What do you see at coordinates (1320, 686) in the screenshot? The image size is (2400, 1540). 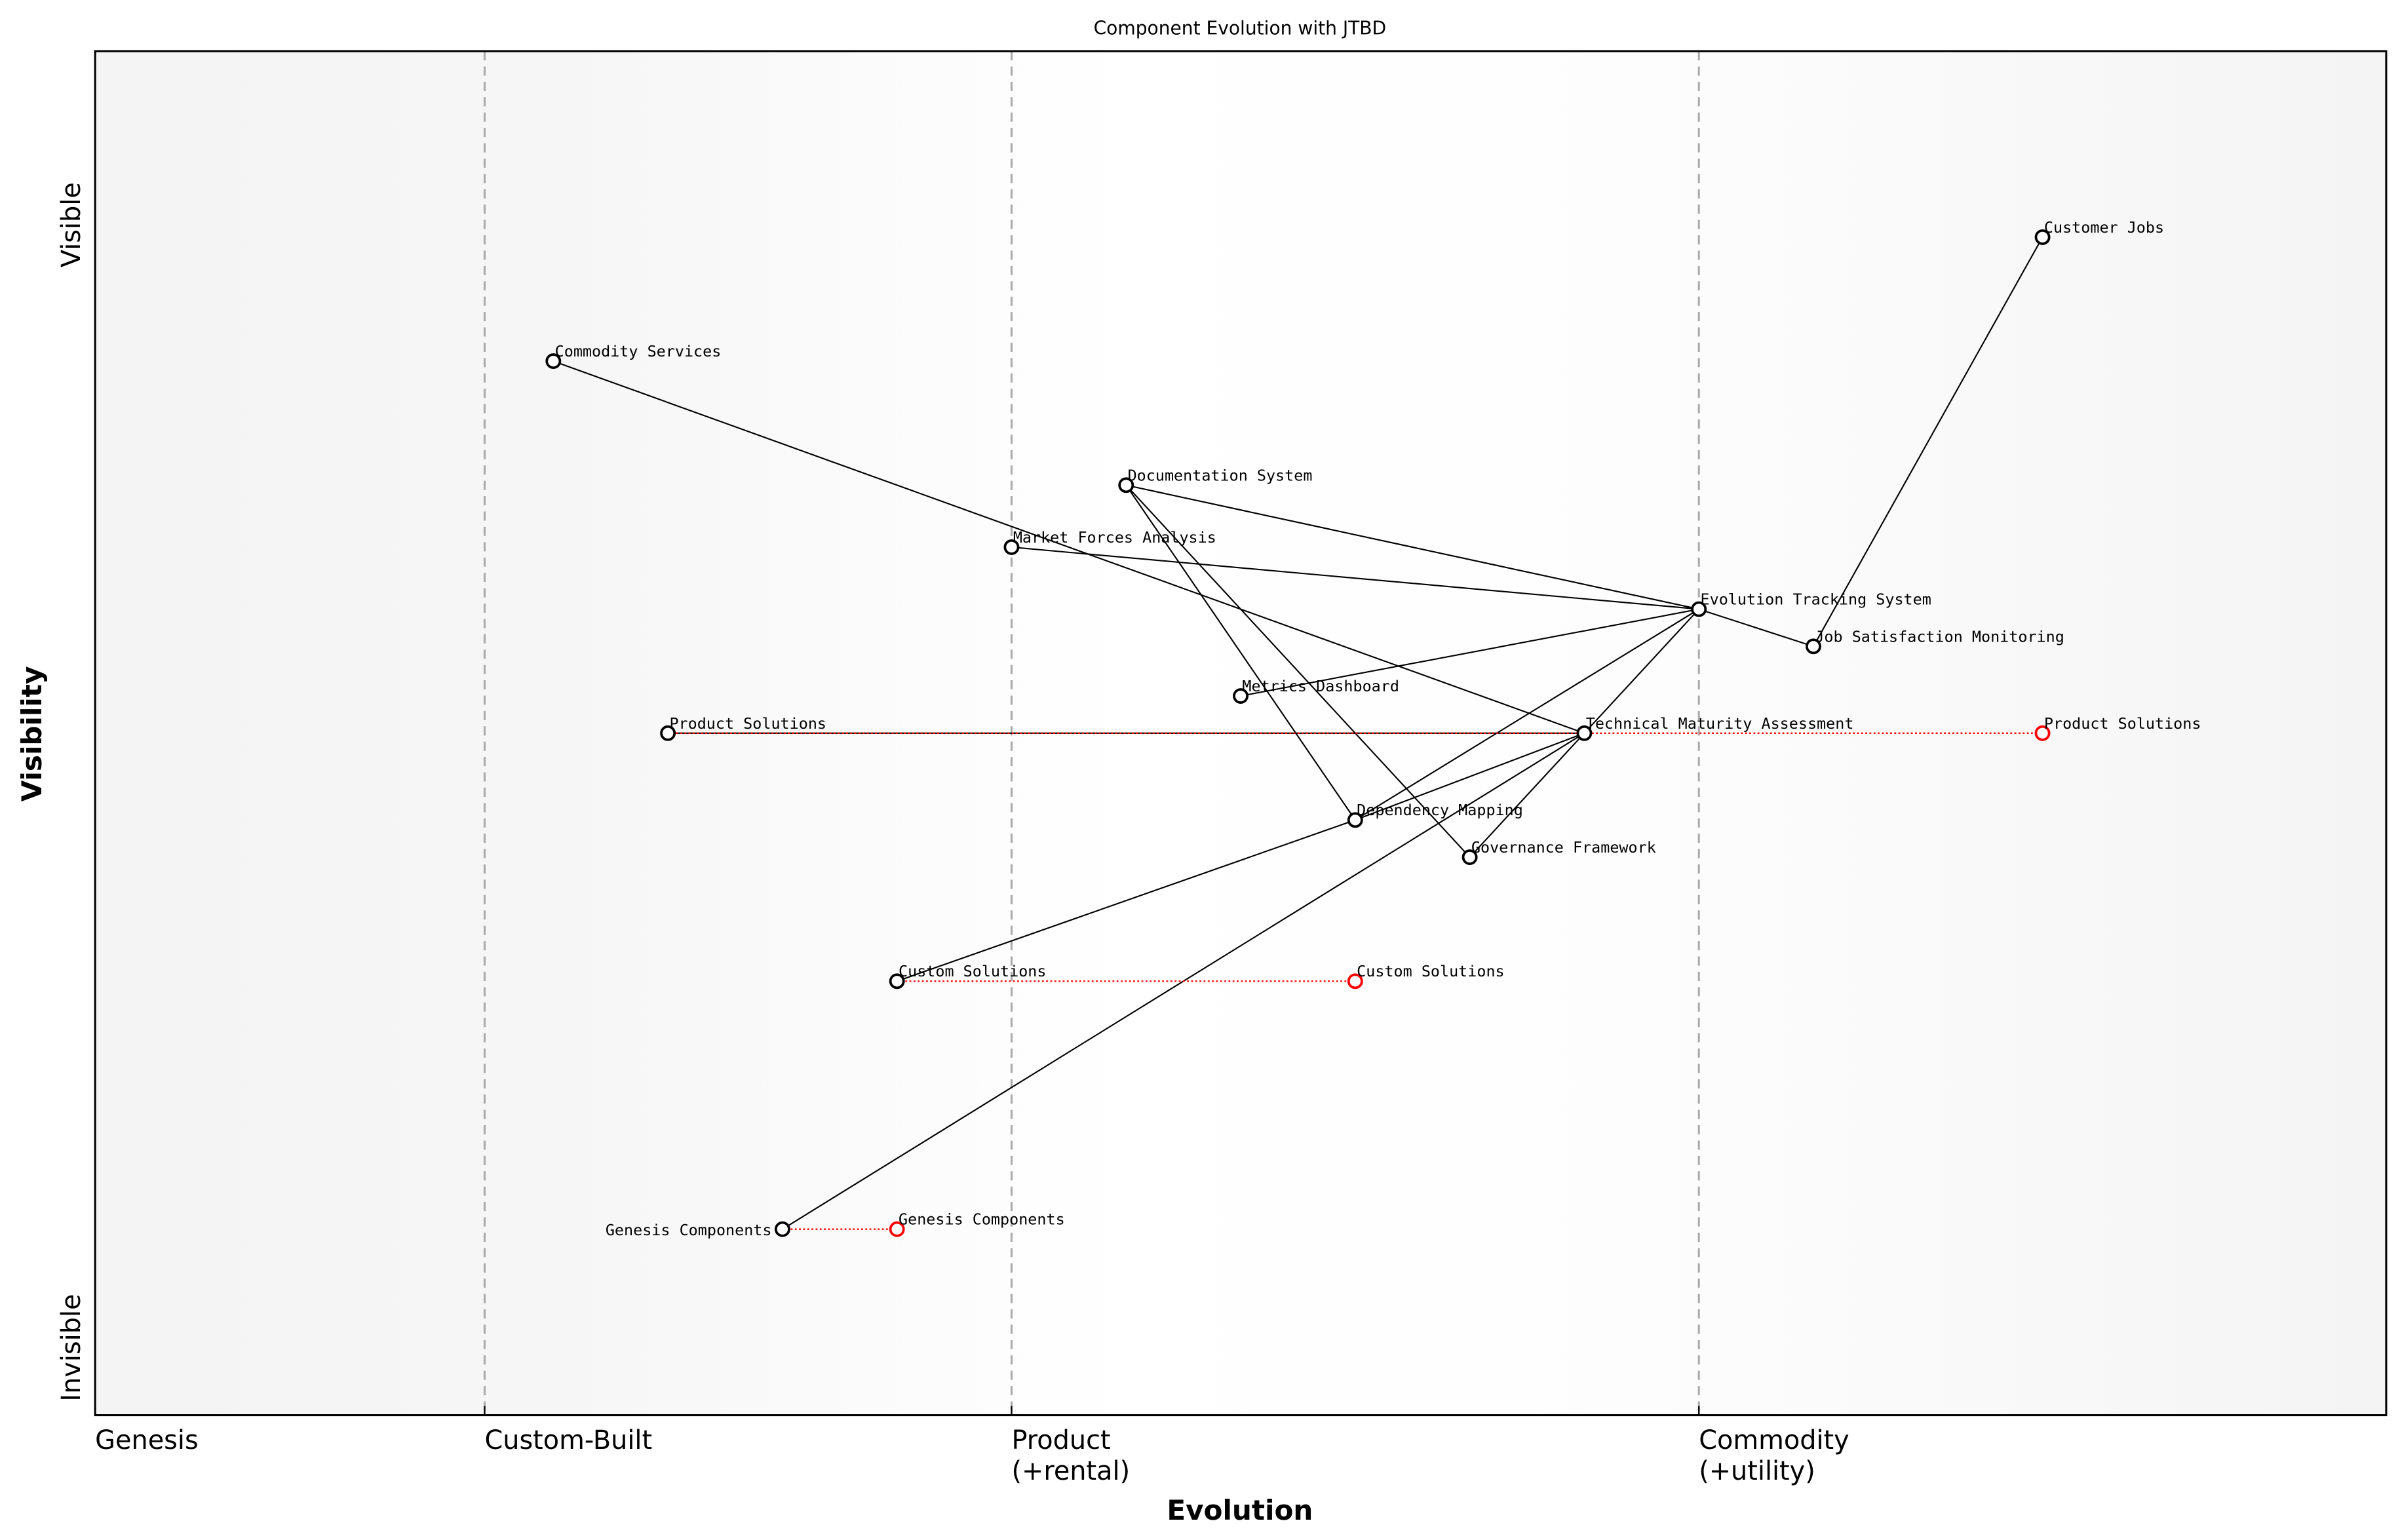 I see `component-label: Metrics Dashboard` at bounding box center [1320, 686].